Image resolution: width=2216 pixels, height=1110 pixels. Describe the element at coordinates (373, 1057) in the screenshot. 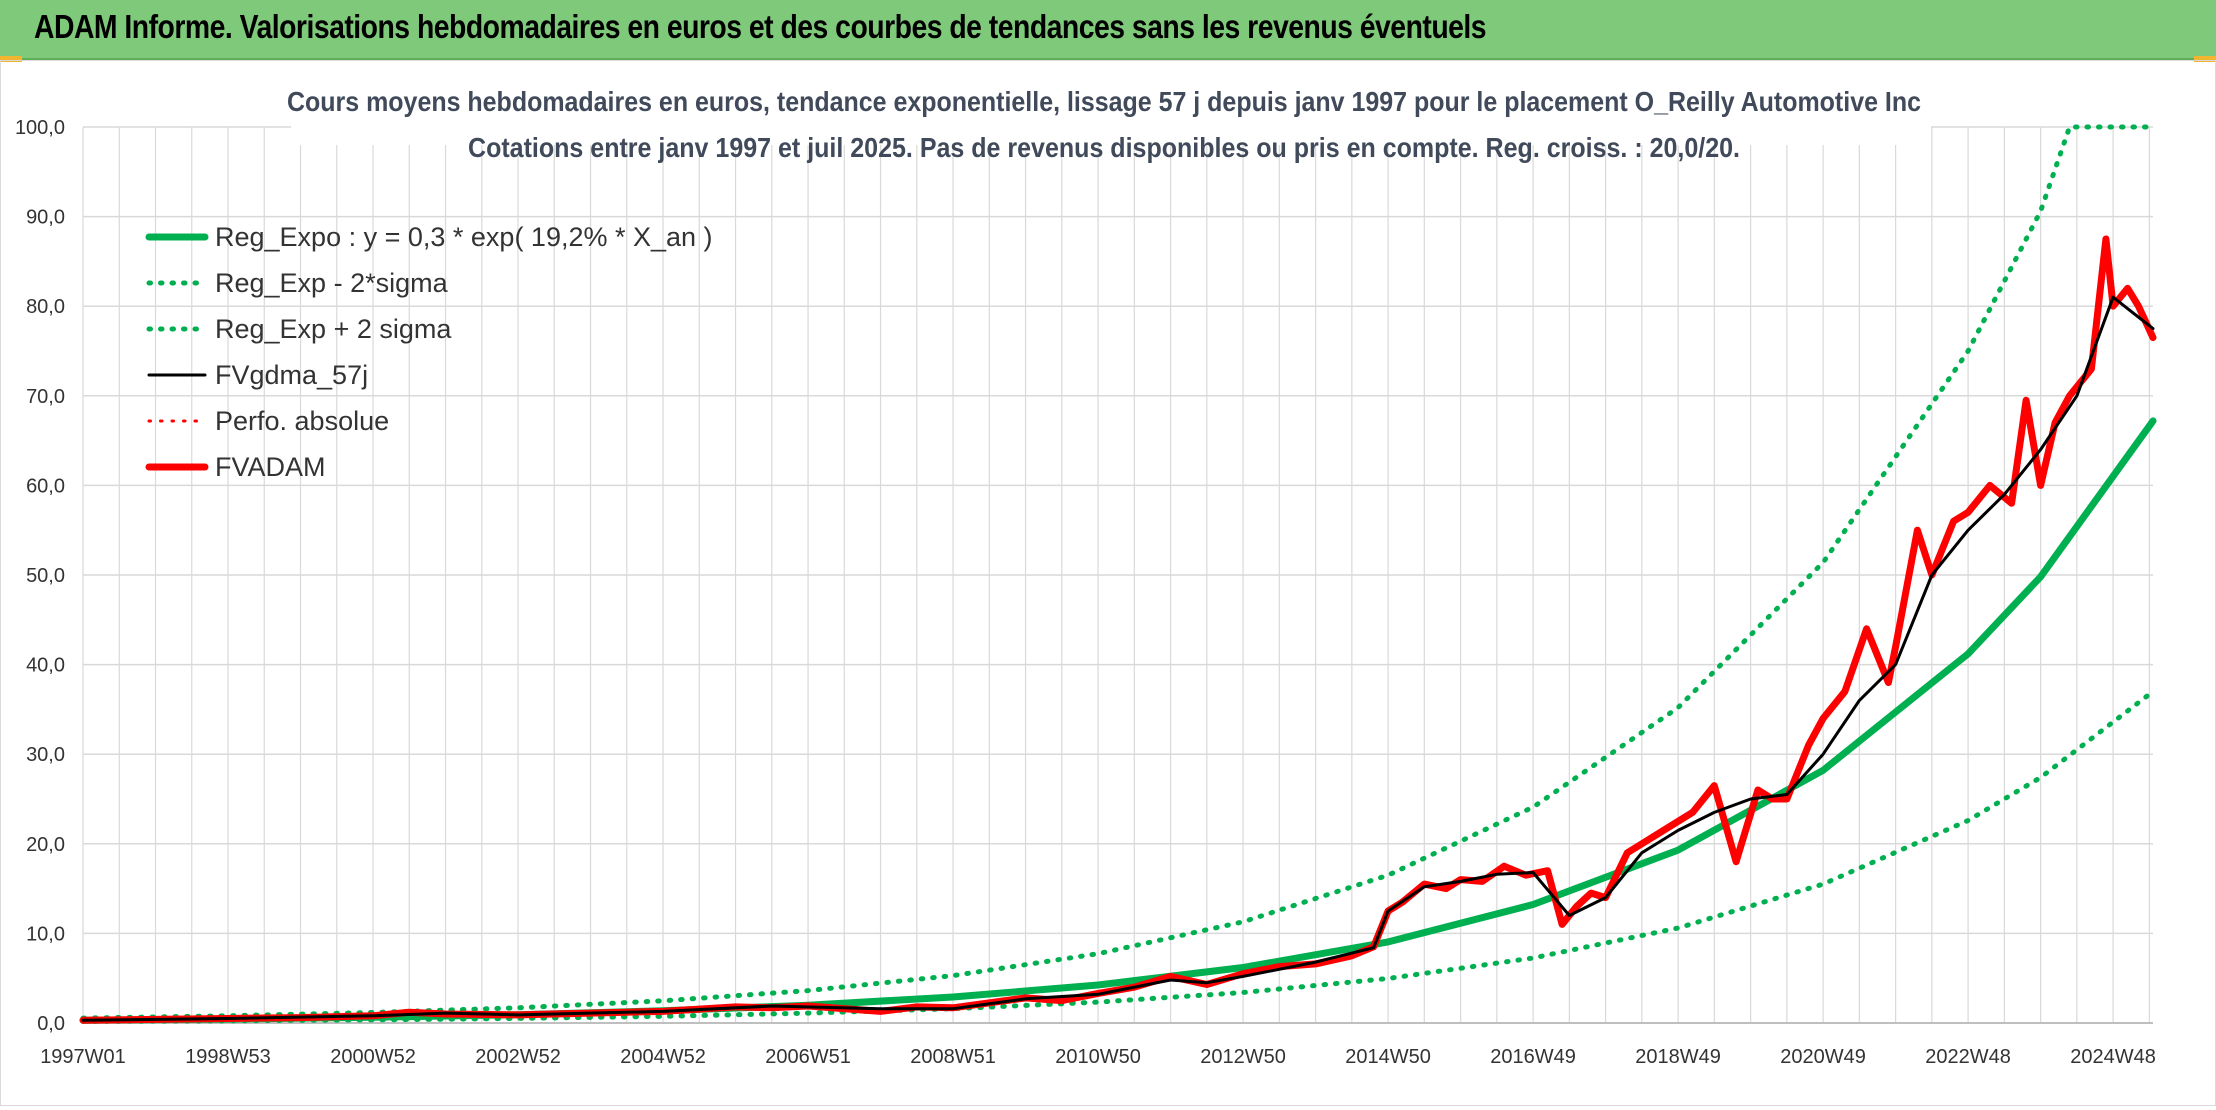

I see `x-tick-label: 2000W52` at that location.